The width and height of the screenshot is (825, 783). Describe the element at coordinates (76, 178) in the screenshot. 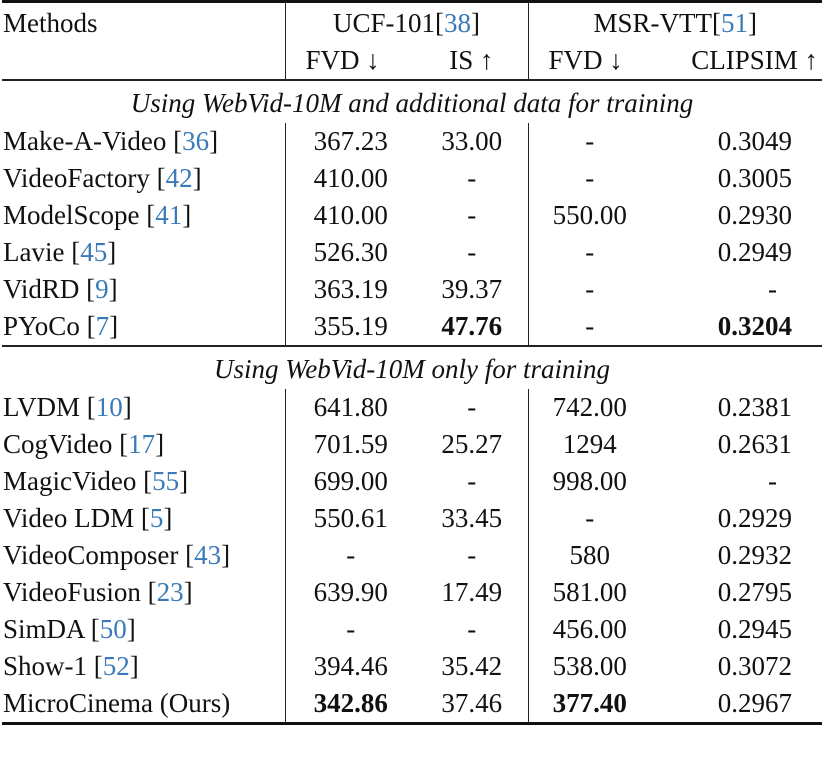

I see `method-name: VideoFactory` at that location.